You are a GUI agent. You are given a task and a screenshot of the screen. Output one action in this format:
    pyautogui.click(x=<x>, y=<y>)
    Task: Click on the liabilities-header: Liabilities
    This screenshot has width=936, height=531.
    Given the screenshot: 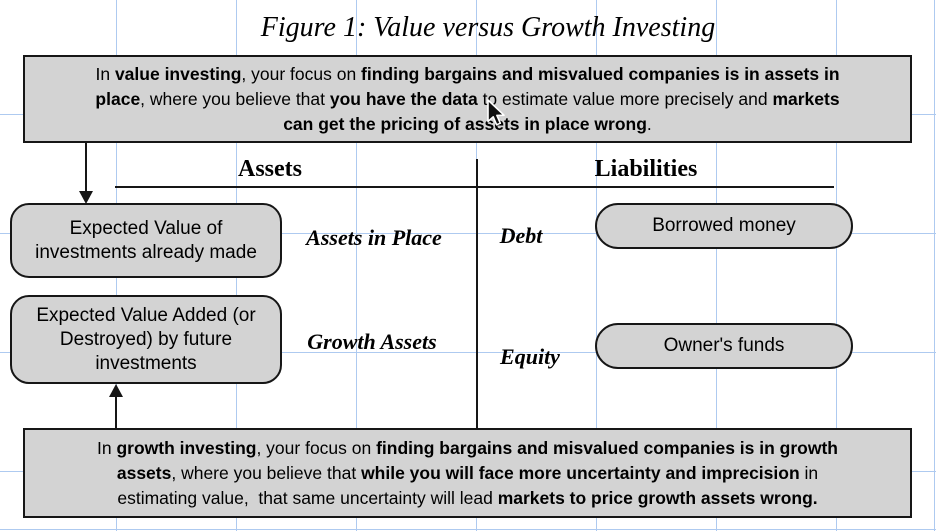 What is the action you would take?
    pyautogui.click(x=646, y=169)
    